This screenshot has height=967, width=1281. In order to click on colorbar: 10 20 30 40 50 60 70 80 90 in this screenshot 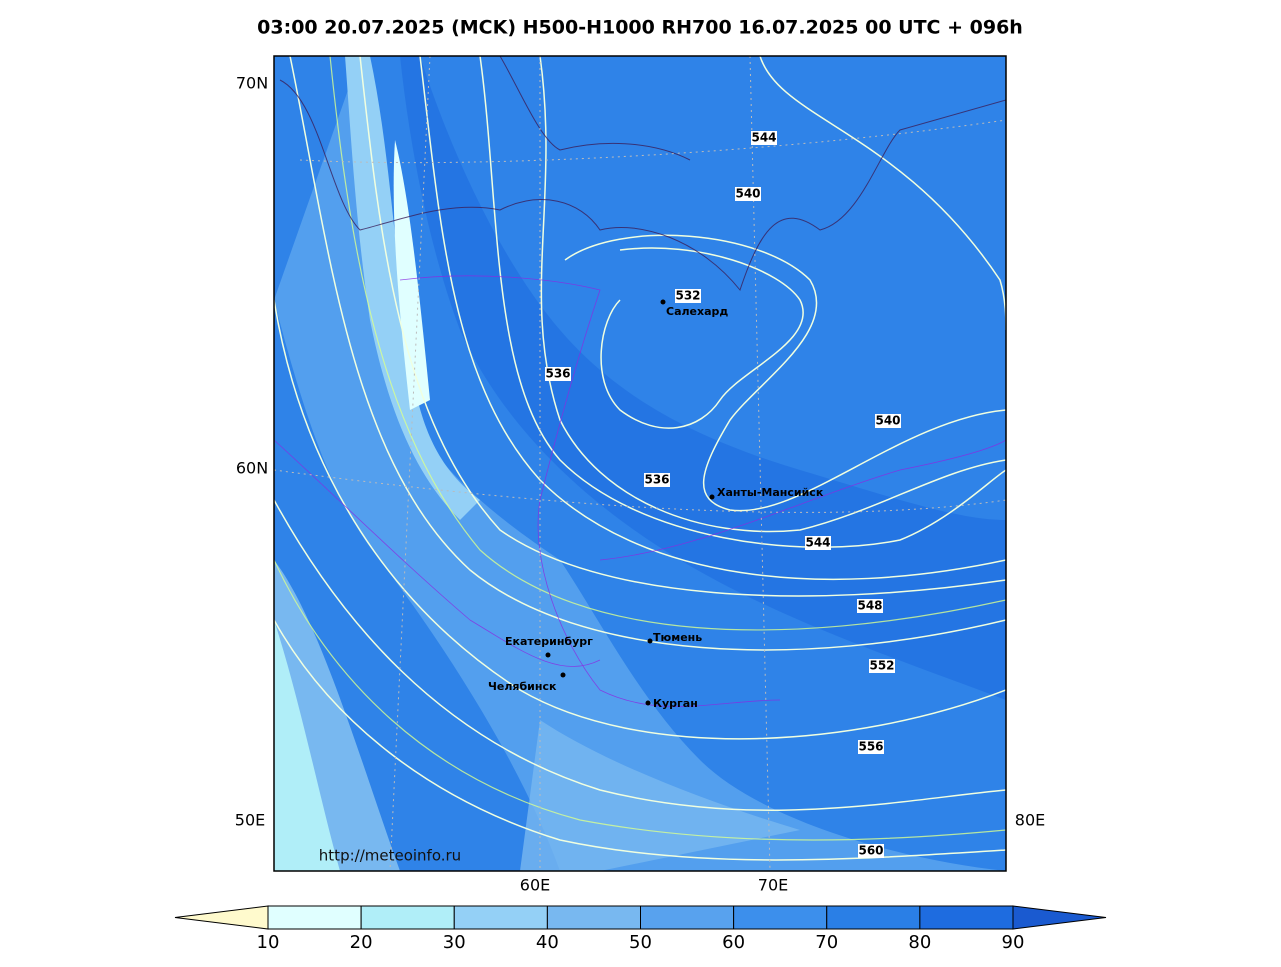, I will do `click(640, 929)`.